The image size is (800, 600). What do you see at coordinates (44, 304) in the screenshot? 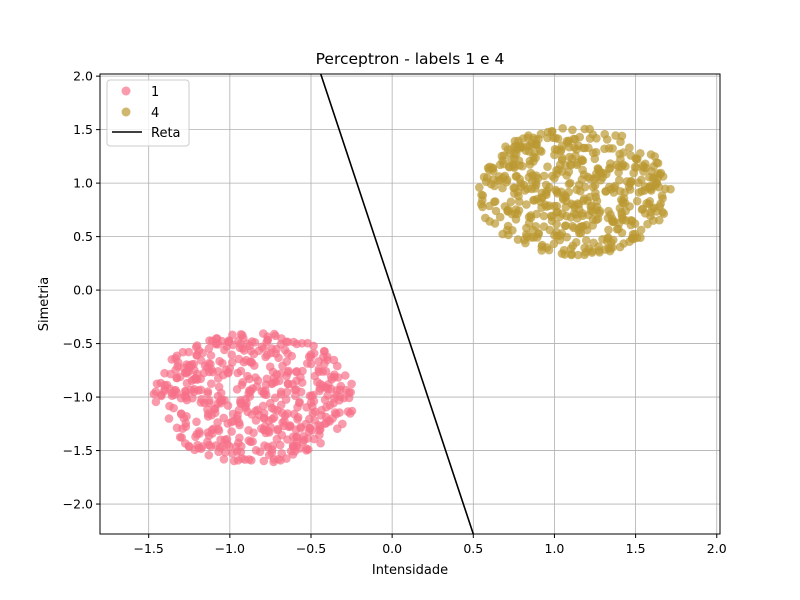
I see `y-axis-label: Simetria` at bounding box center [44, 304].